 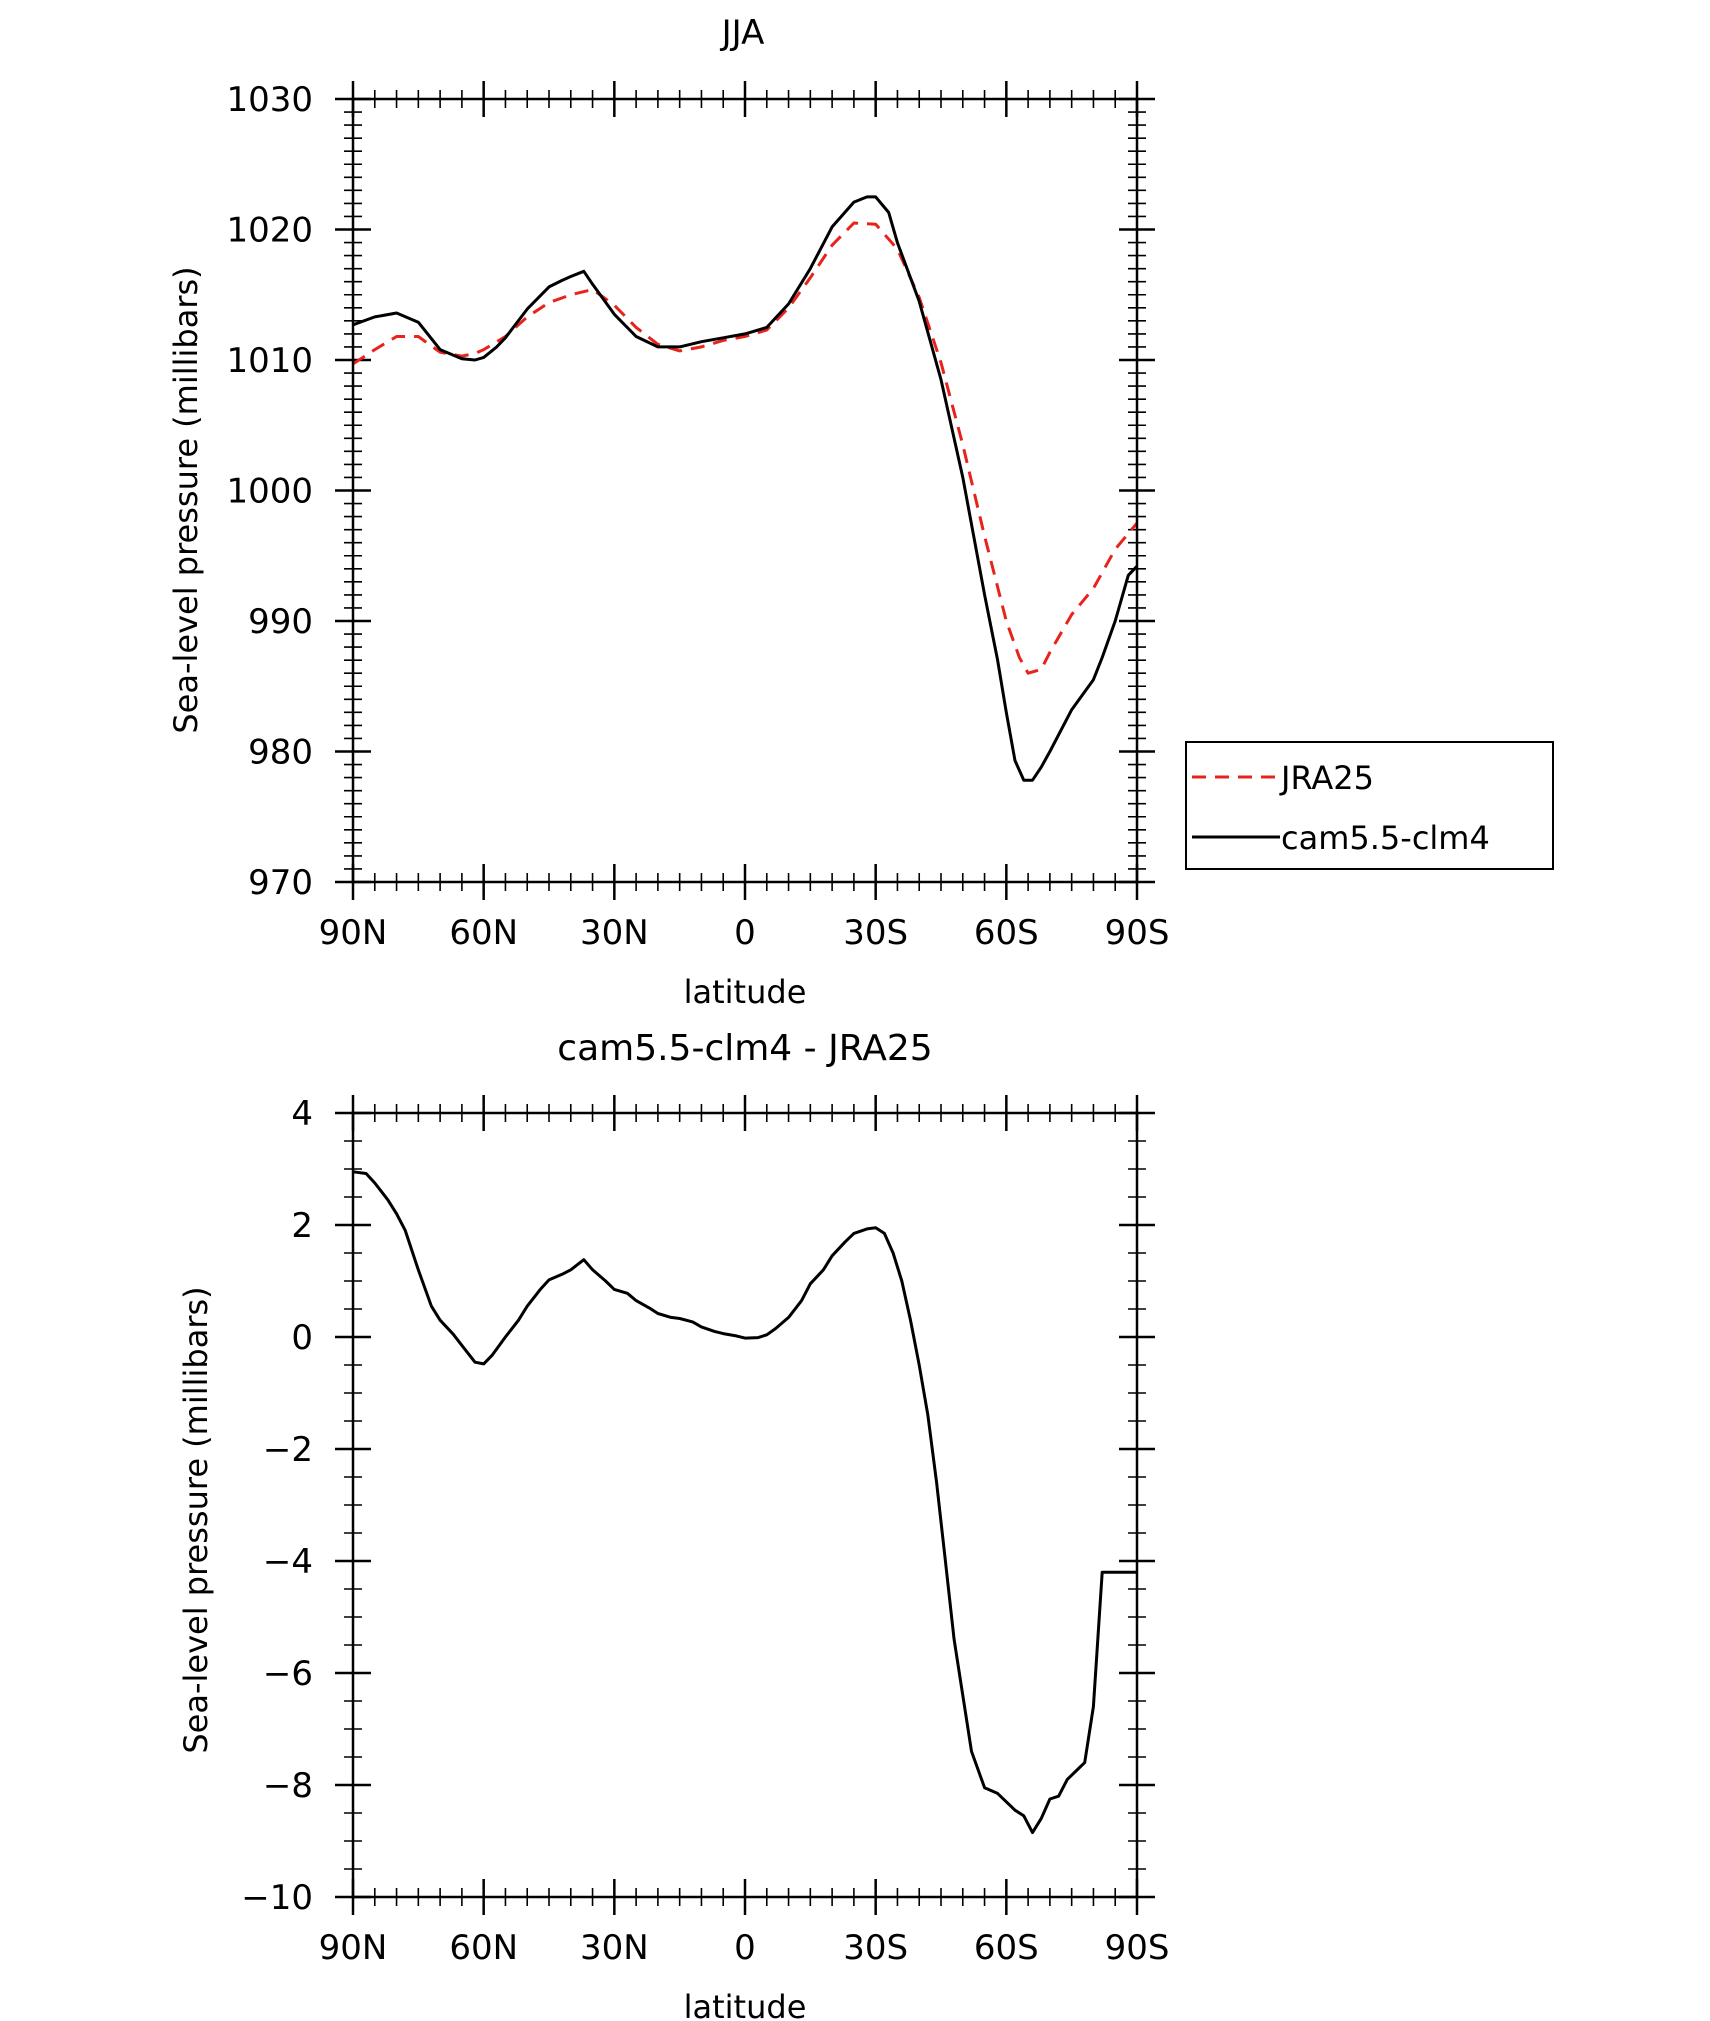 I want to click on chart-bottom-y-tick-labels: 4 2 0 −2 −4 −6 −8 −10, so click(x=277, y=1506).